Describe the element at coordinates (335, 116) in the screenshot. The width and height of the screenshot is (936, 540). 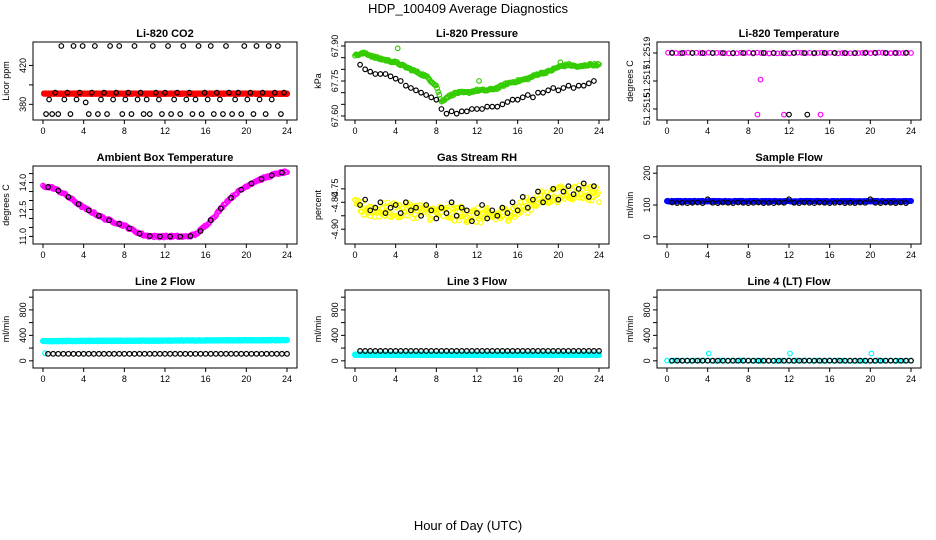
I see `y-tick-label: 67.60` at that location.